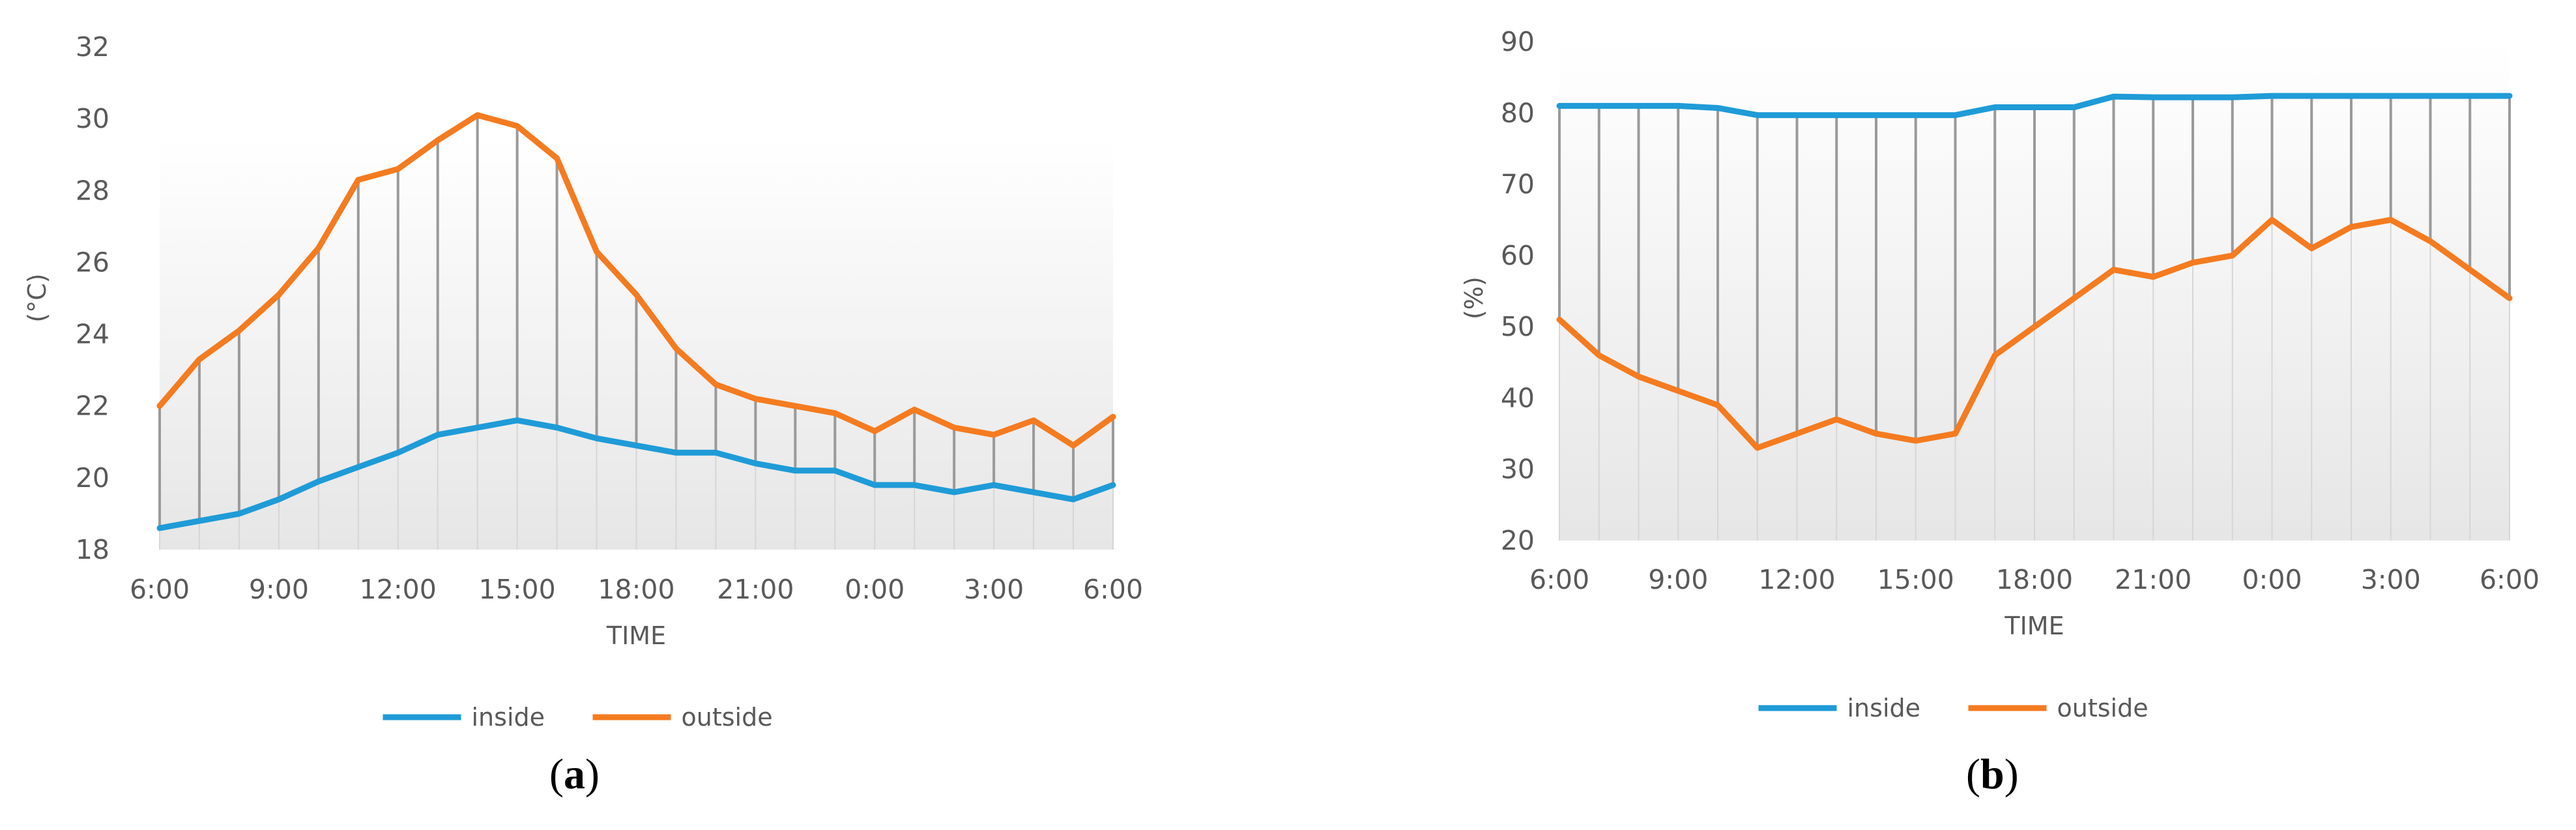 The image size is (2576, 830). What do you see at coordinates (92, 190) in the screenshot?
I see `y-tick-label: 28` at bounding box center [92, 190].